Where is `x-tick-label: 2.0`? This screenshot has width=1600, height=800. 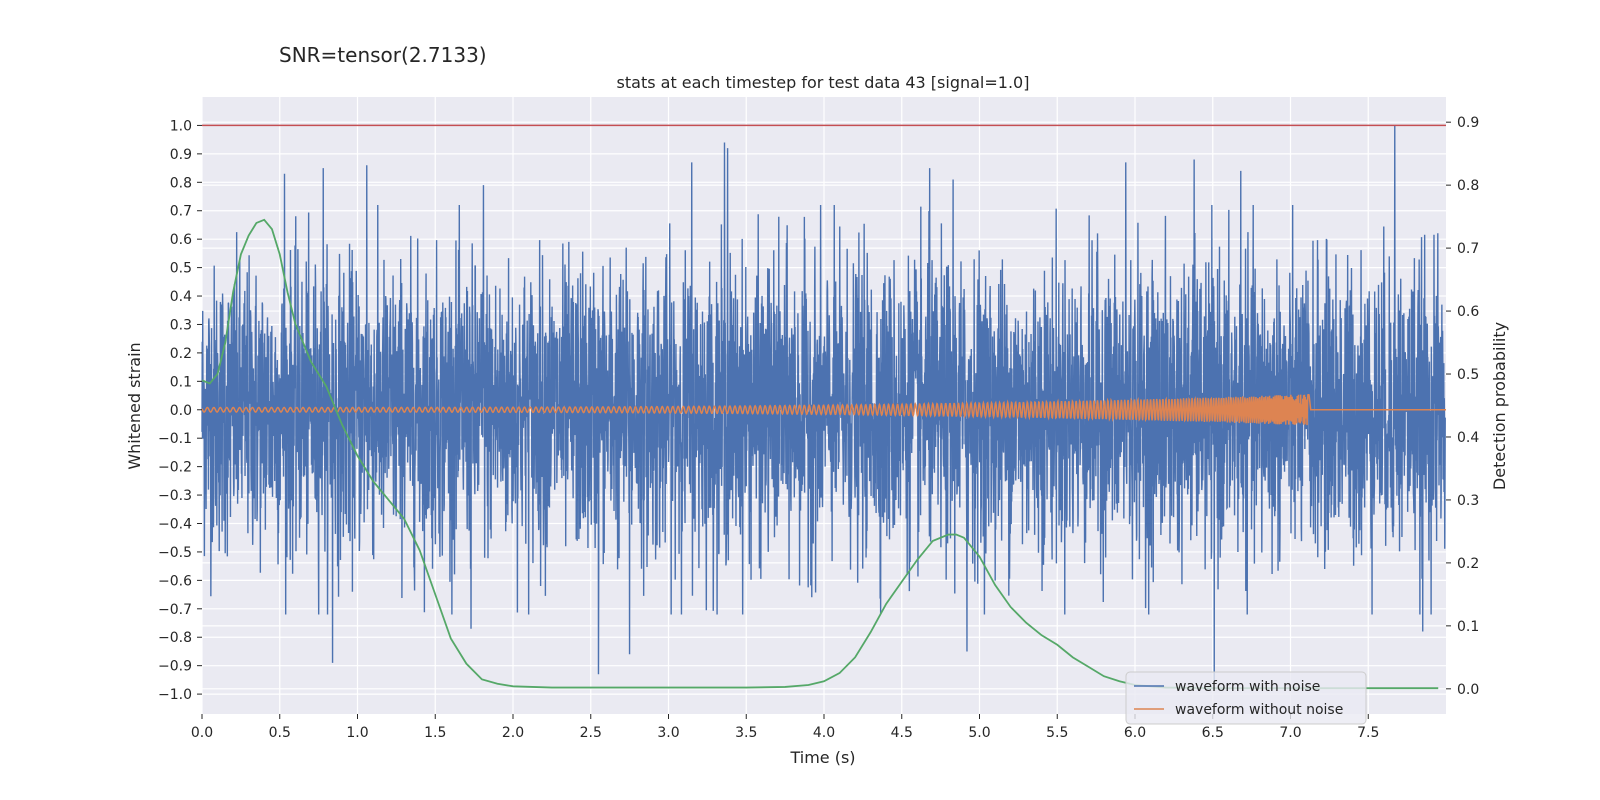 x-tick-label: 2.0 is located at coordinates (513, 733).